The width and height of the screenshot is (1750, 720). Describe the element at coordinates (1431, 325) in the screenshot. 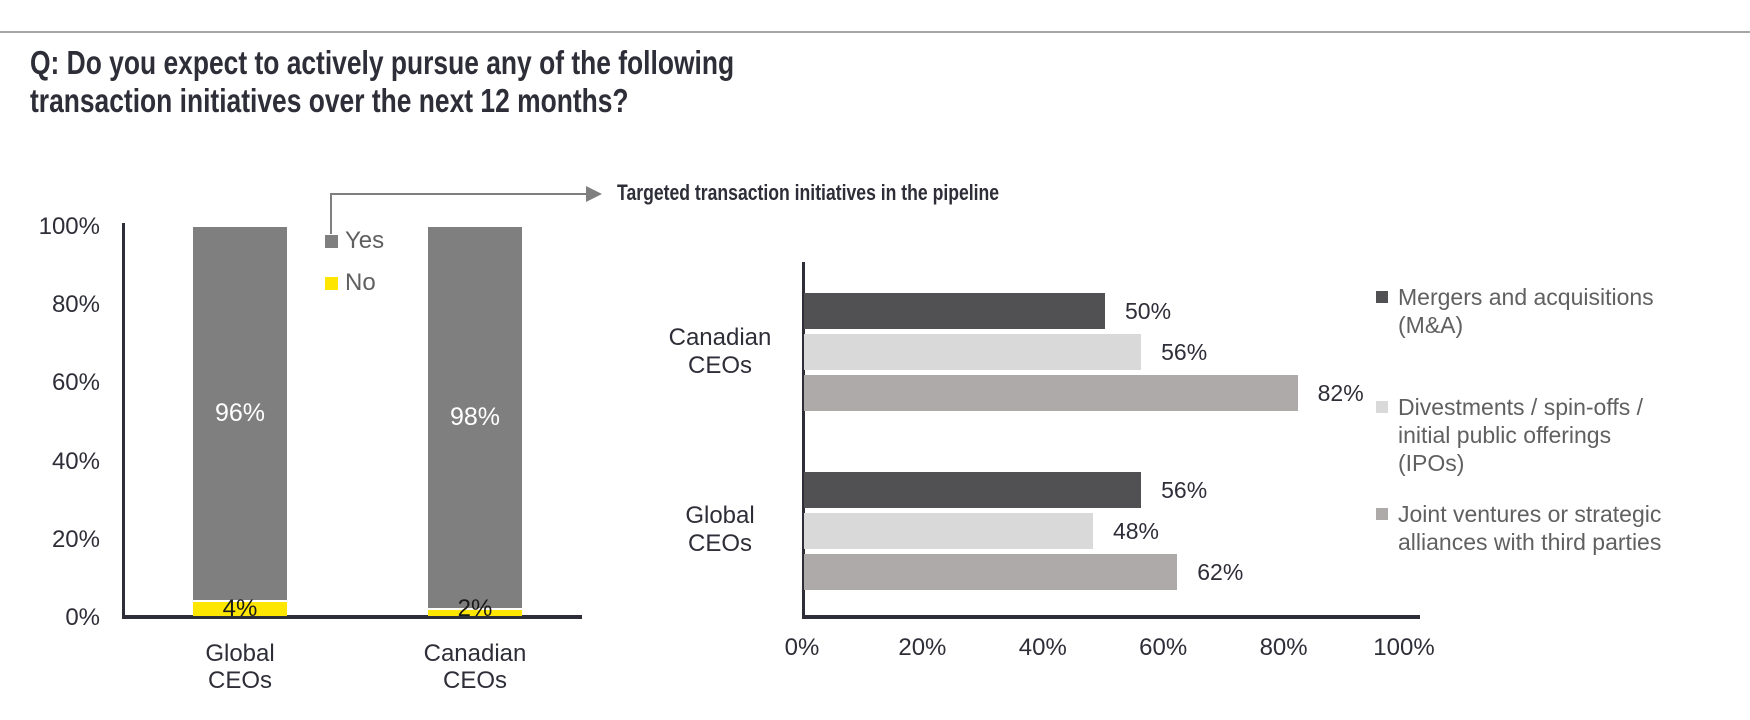

I see `legend-label-line: (M&A)` at that location.